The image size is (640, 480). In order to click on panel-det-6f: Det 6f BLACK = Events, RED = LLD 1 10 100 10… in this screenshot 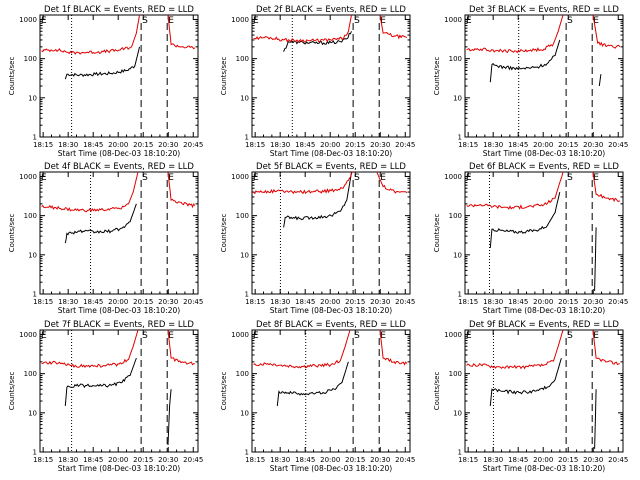, I will do `click(530, 238)`.